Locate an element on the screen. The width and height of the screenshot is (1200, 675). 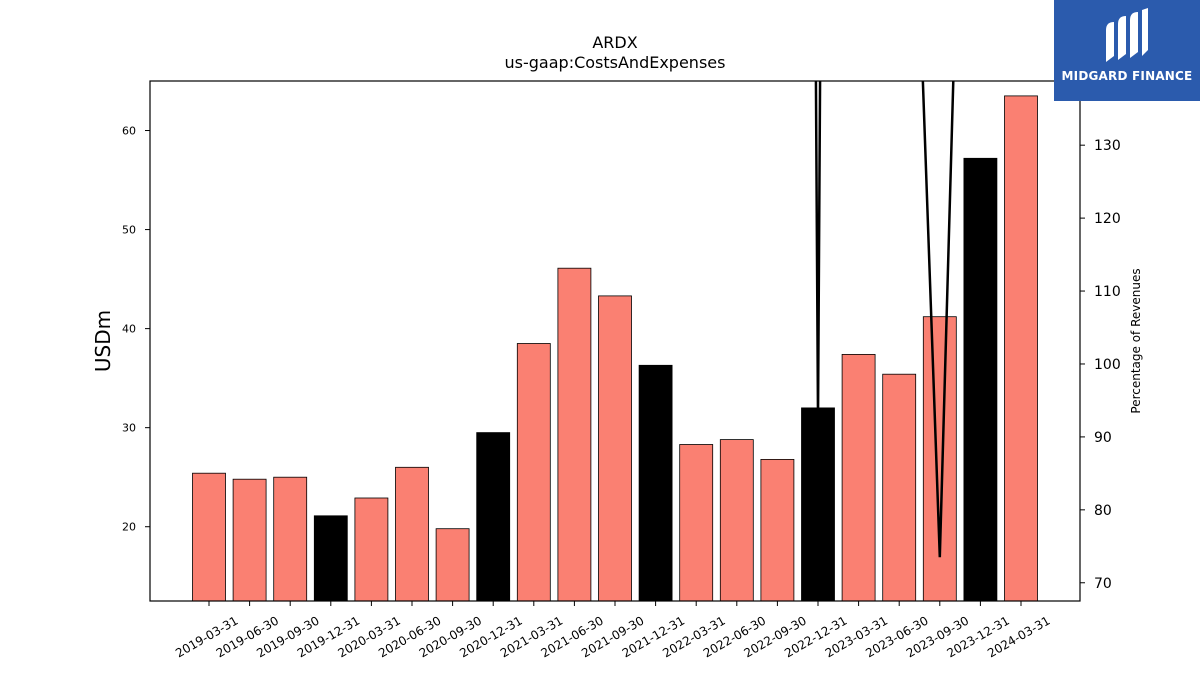
chart-title: ARDX is located at coordinates (614, 42).